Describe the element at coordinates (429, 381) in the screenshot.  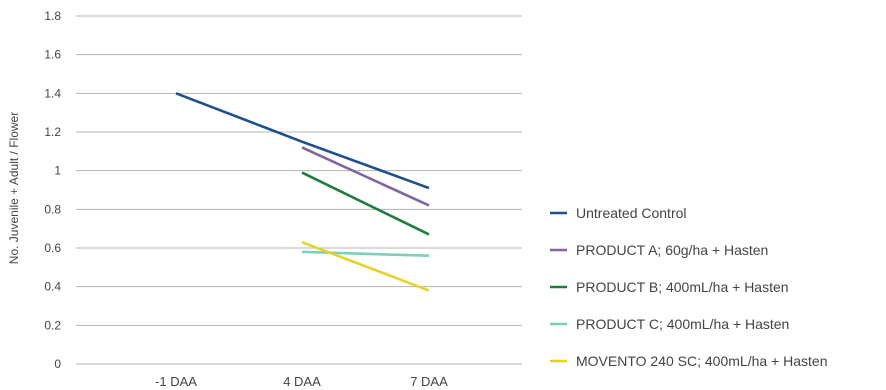
I see `x-tick-label: 7 DAA` at that location.